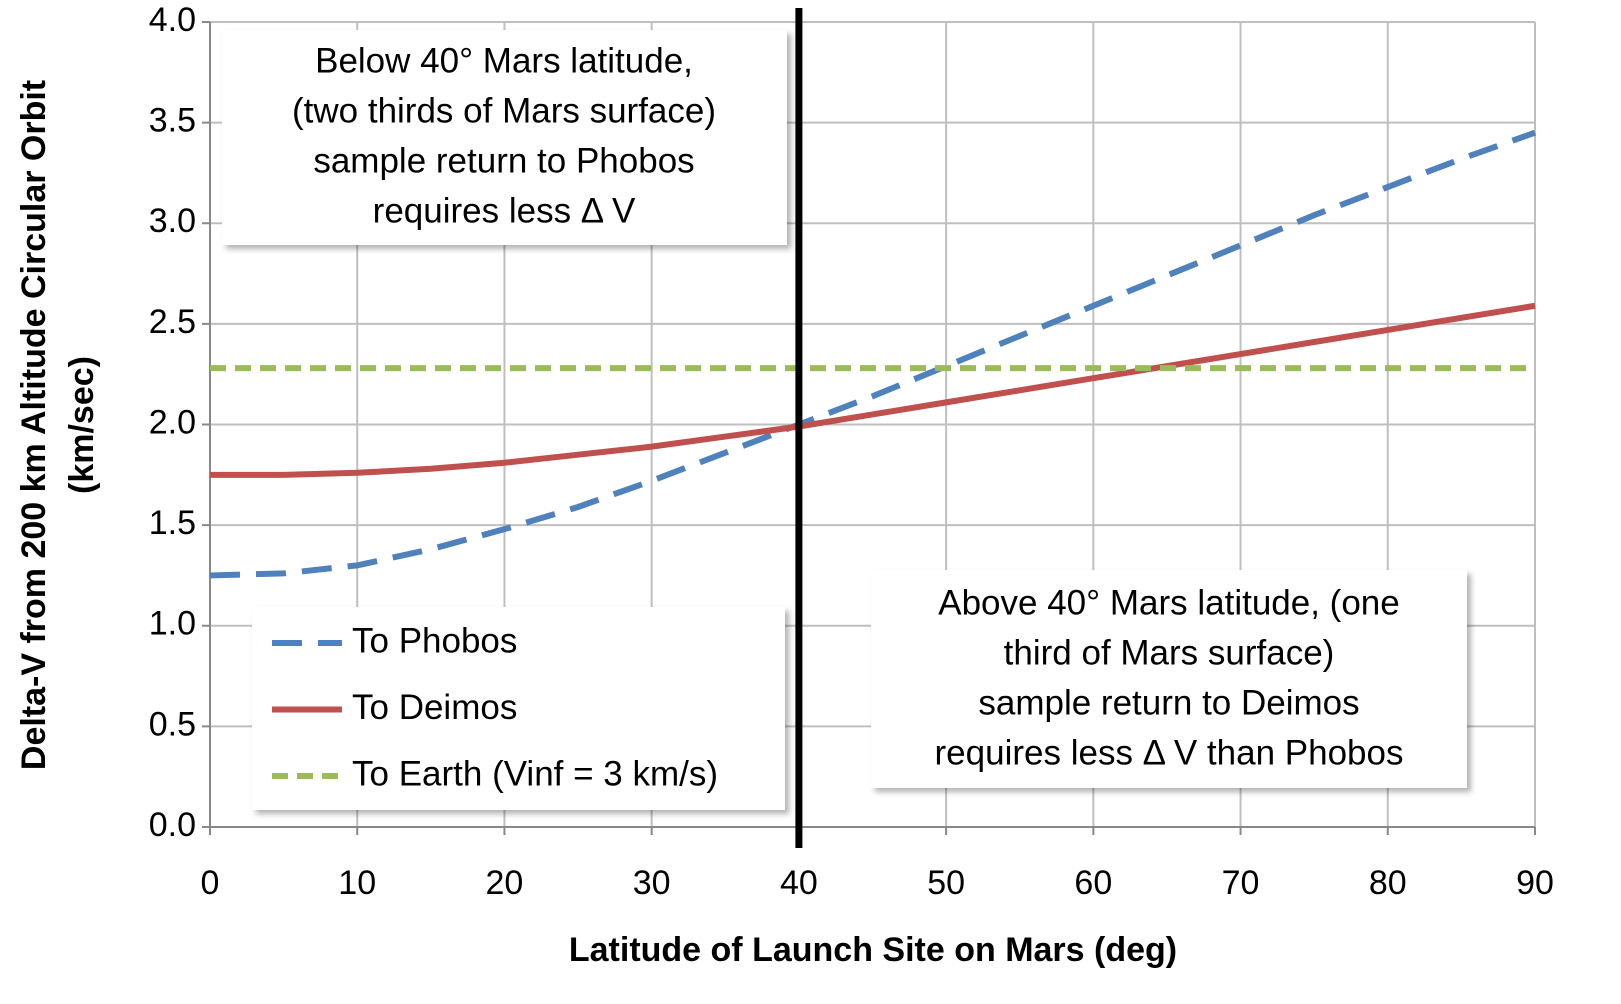  Describe the element at coordinates (505, 883) in the screenshot. I see `x-tick-label: 20` at that location.